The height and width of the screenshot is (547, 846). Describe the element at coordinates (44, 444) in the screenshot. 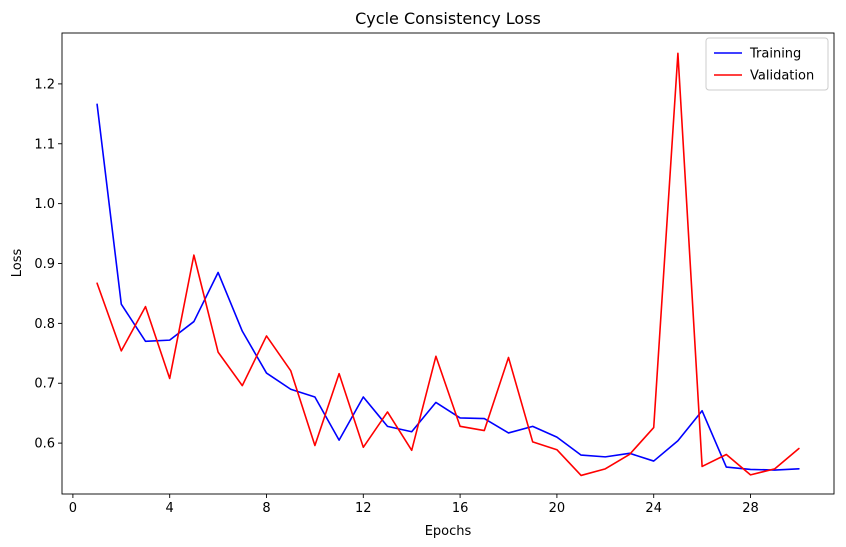

I see `y-tick-label: 0.6` at that location.